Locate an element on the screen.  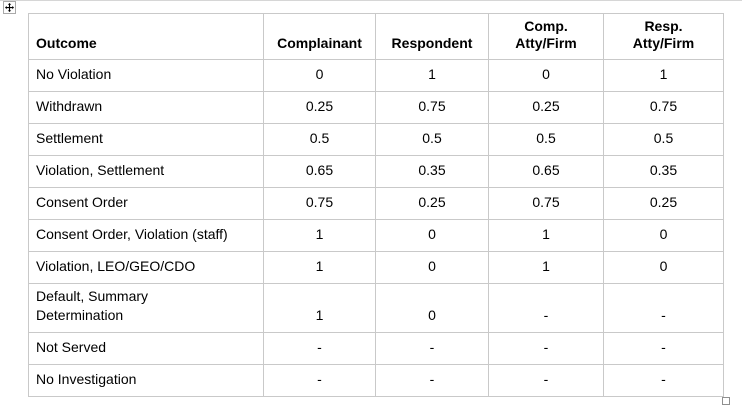
outcome-cell: Violation, LEO/GEO/CDO is located at coordinates (146, 267).